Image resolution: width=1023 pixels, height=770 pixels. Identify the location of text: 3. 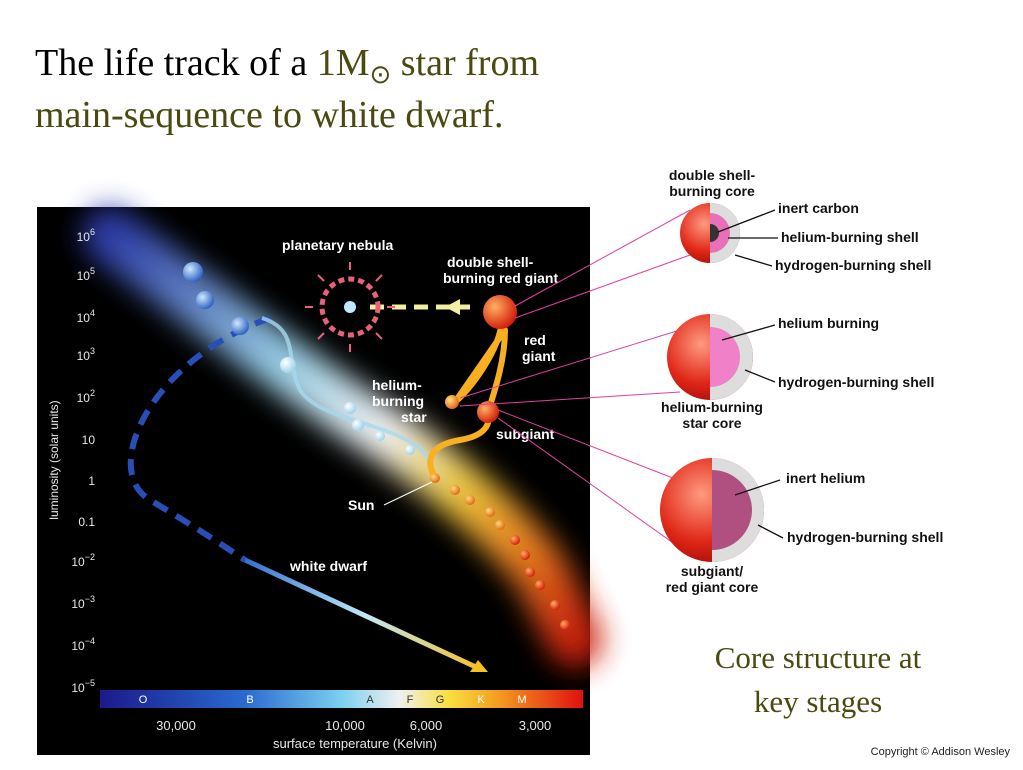
(92, 351).